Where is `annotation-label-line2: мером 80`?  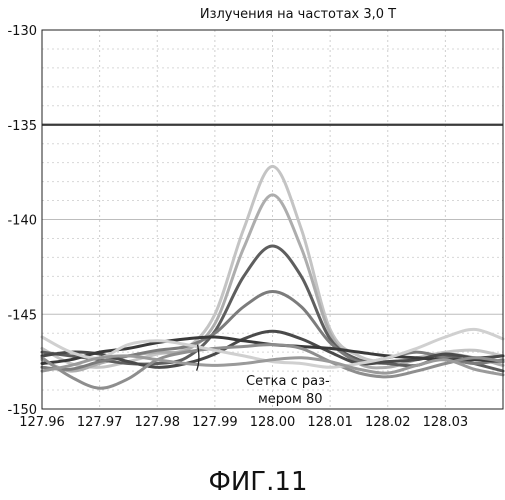
annotation-label-line2: мером 80 is located at coordinates (290, 399).